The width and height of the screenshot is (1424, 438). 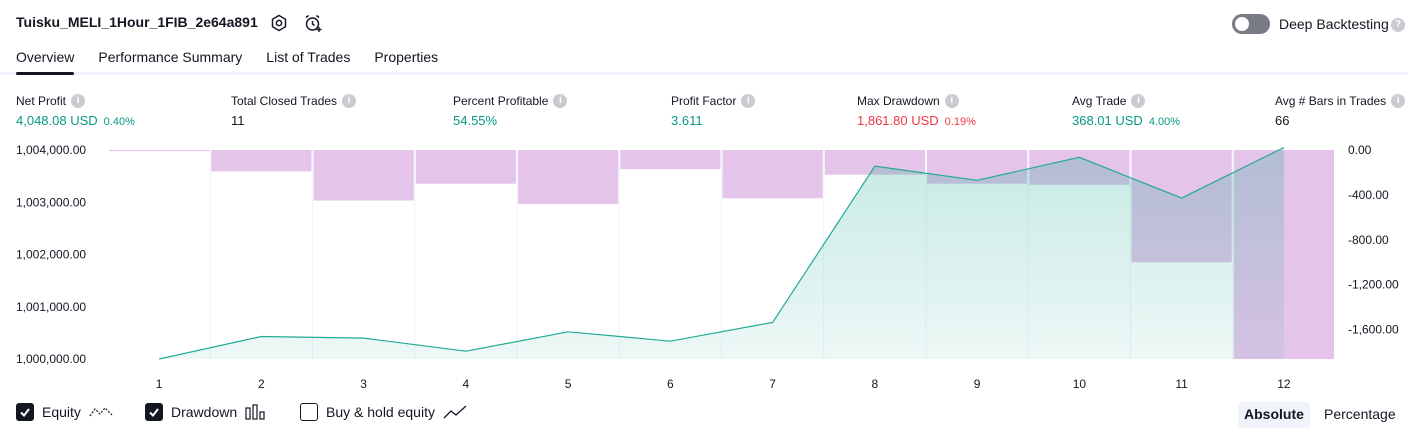 What do you see at coordinates (25, 412) in the screenshot?
I see `equity-checkbox` at bounding box center [25, 412].